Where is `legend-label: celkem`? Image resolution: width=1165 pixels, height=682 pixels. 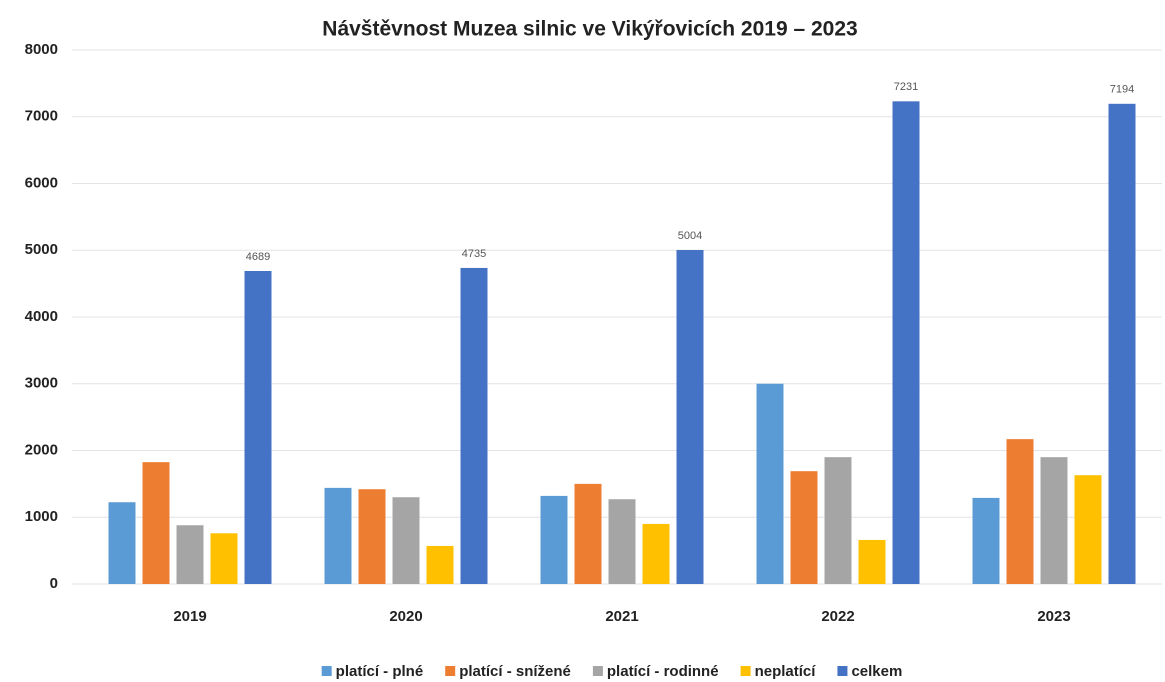
legend-label: celkem is located at coordinates (876, 671).